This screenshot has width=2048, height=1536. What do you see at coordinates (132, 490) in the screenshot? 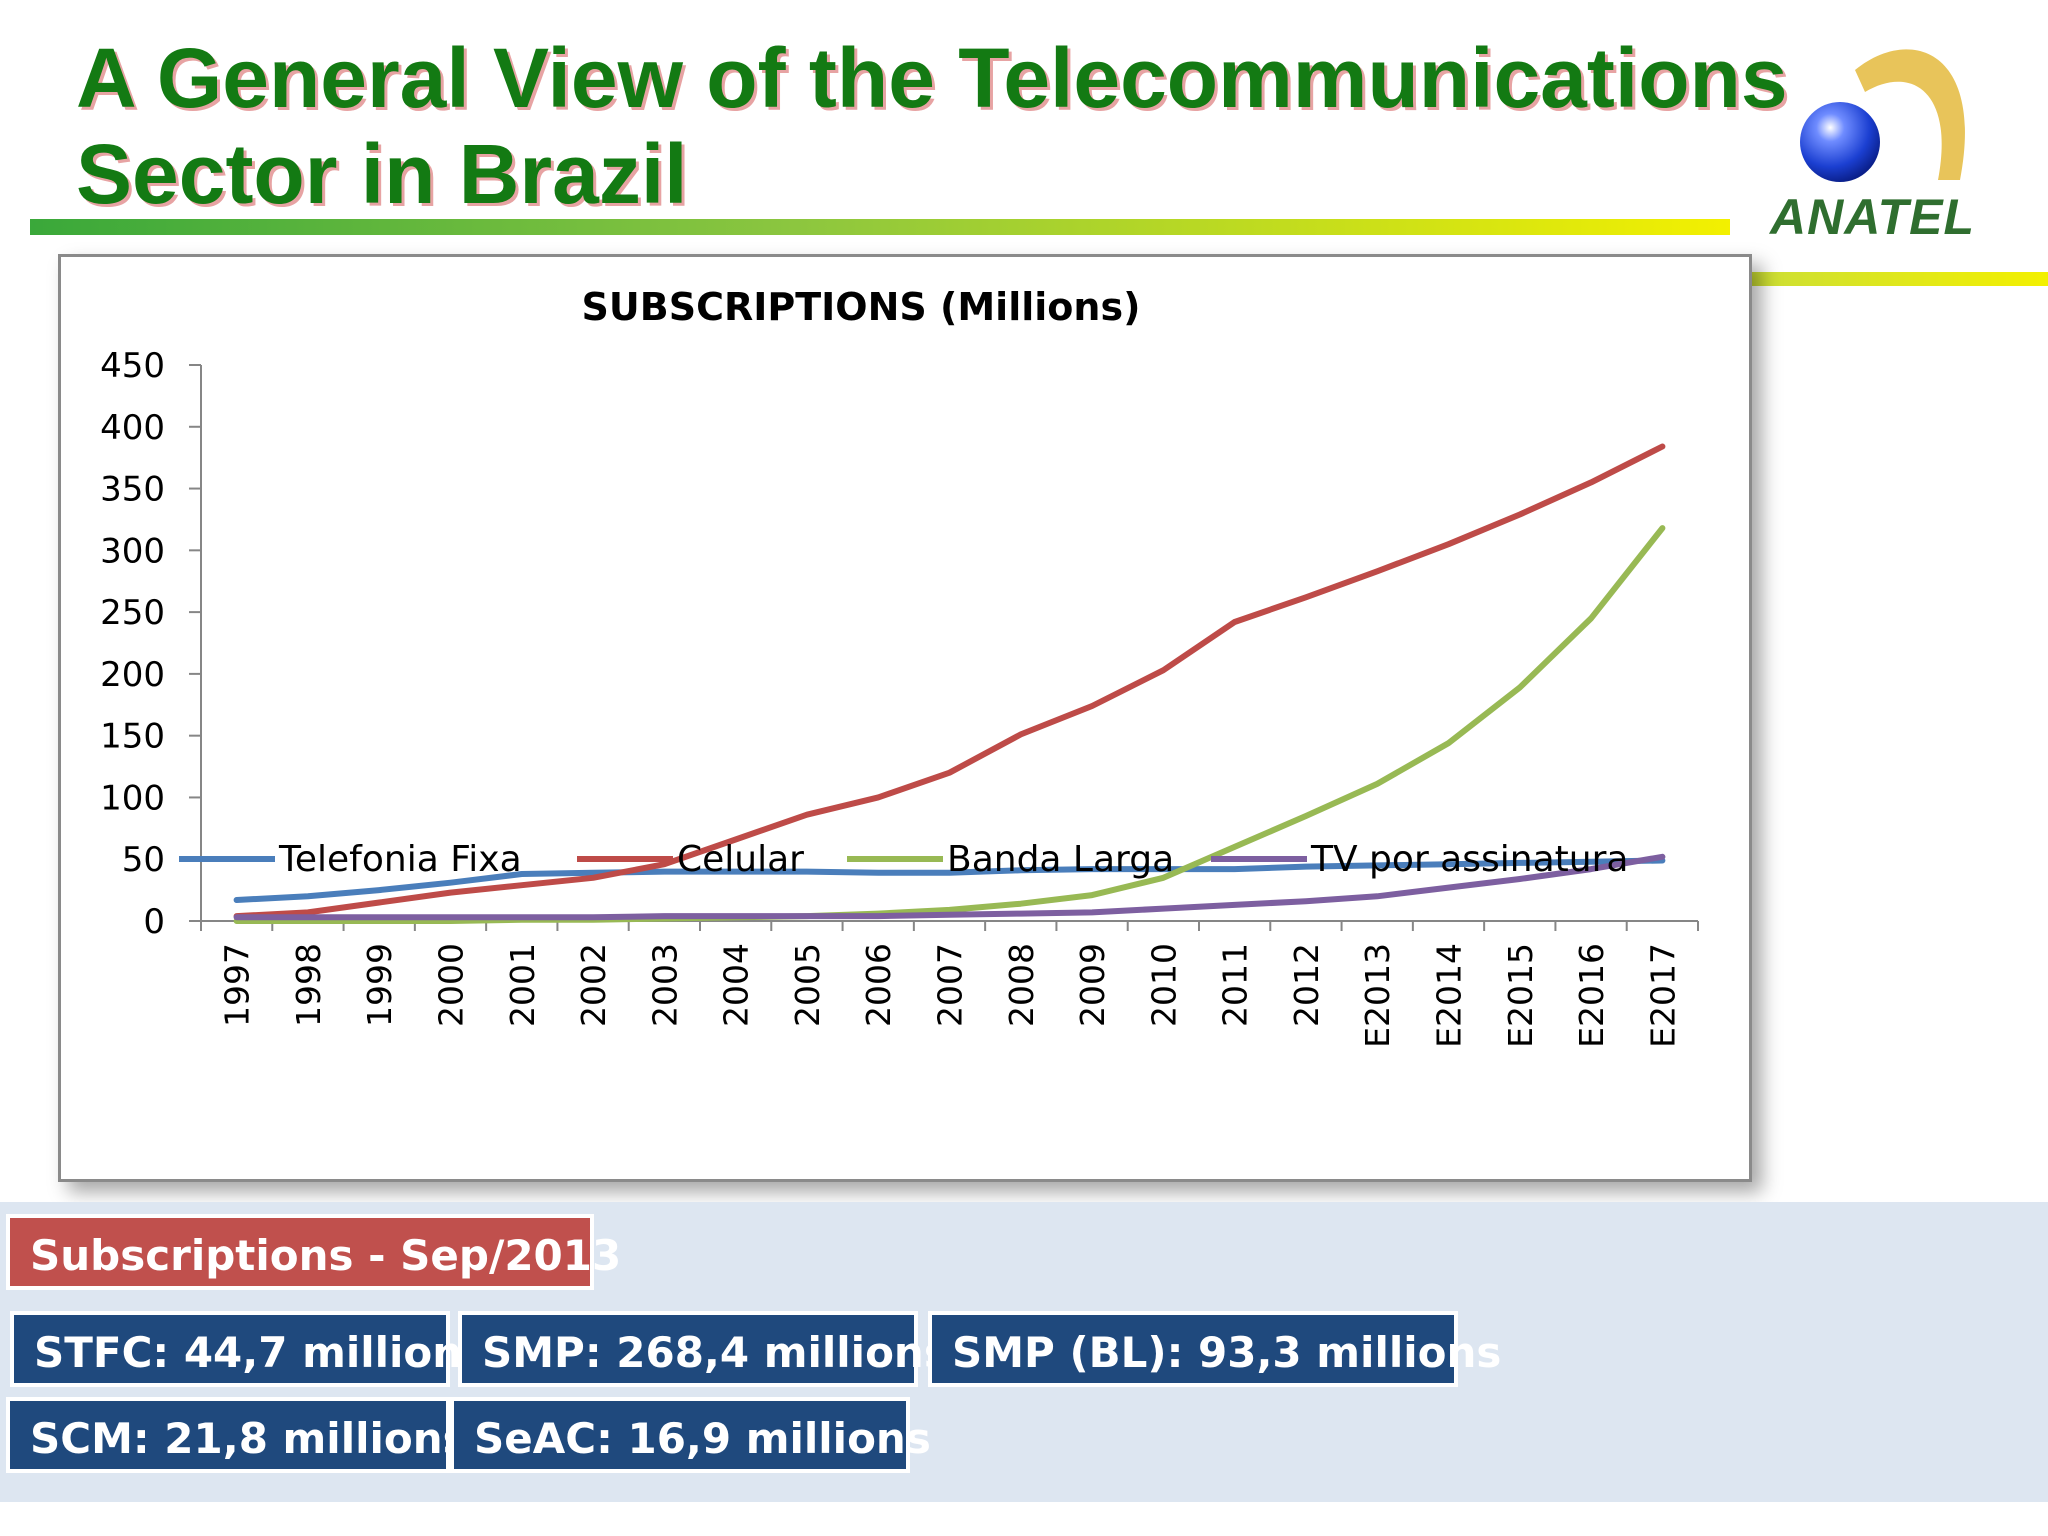
I see `y-tick-label: 350` at bounding box center [132, 490].